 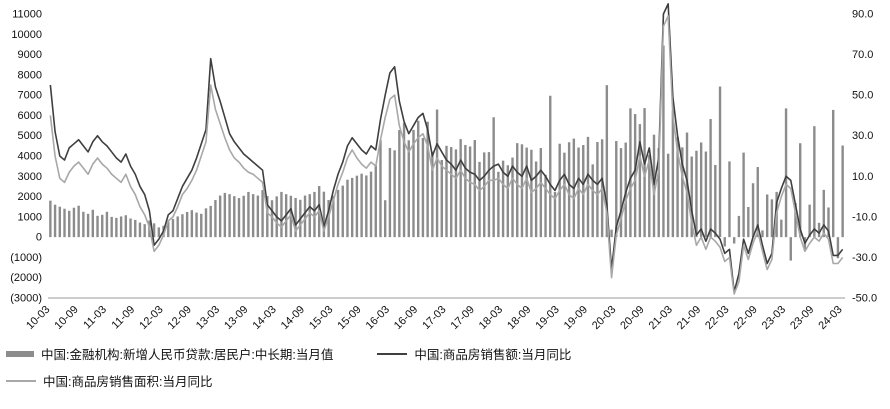 I want to click on legend-item-loans: 中国:金融机构:新增人民币贷款:居民户:中长期:当月值, so click(x=169, y=353).